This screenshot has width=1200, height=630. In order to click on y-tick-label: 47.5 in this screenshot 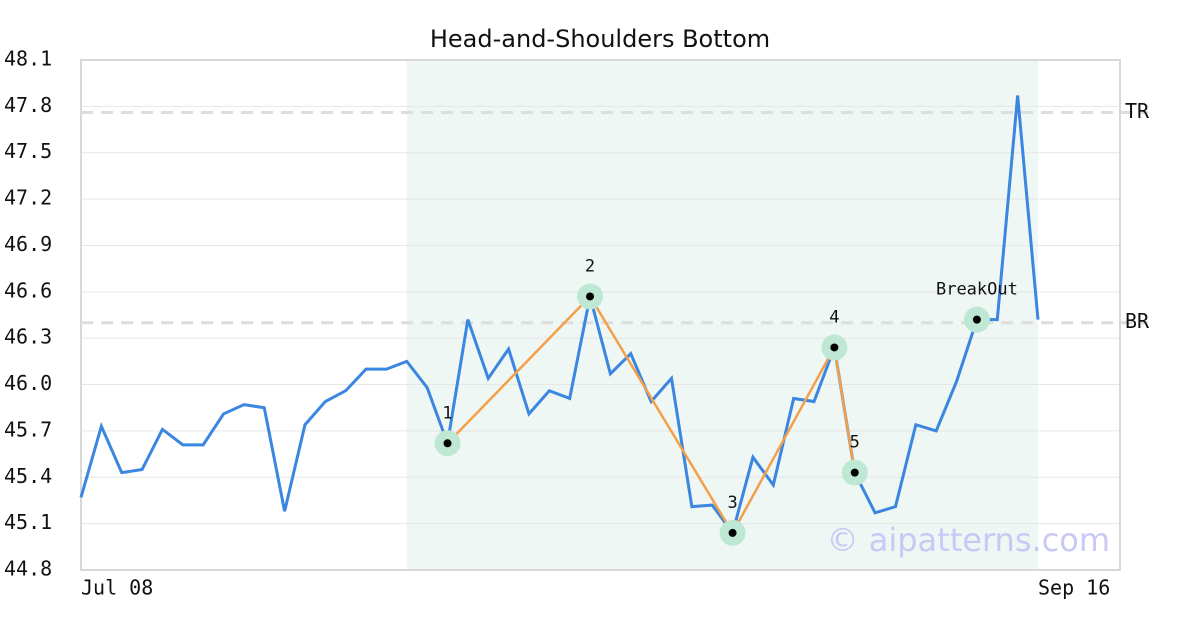, I will do `click(28, 151)`.